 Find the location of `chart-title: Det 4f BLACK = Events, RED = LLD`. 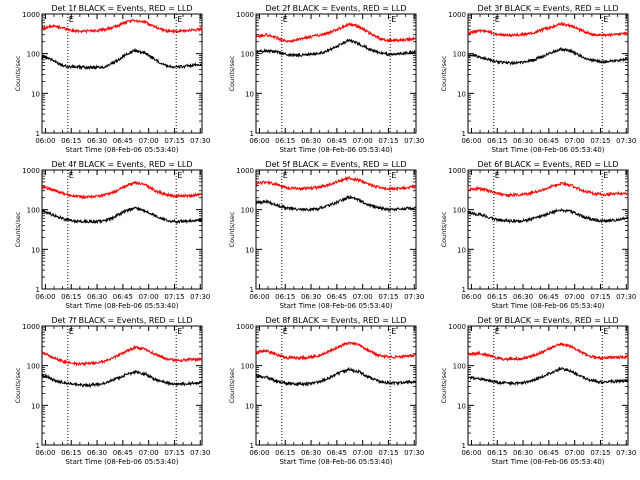

chart-title: Det 4f BLACK = Events, RED = LLD is located at coordinates (121, 164).